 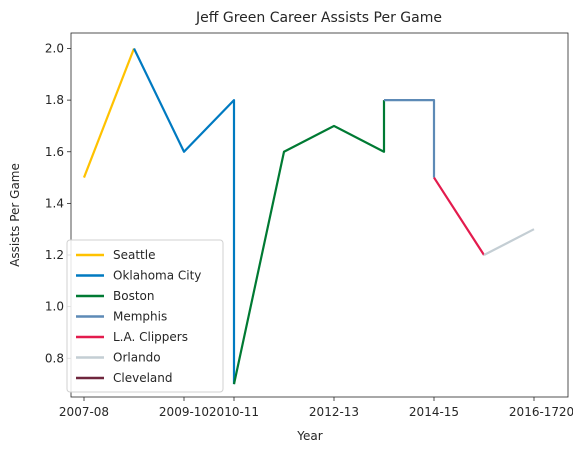 What do you see at coordinates (54, 307) in the screenshot?
I see `y-tick-label: 1.0` at bounding box center [54, 307].